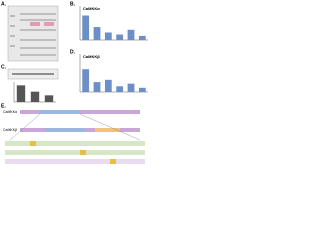 The image size is (320, 240). What do you see at coordinates (3, 106) in the screenshot?
I see `panel-label: E.` at bounding box center [3, 106].